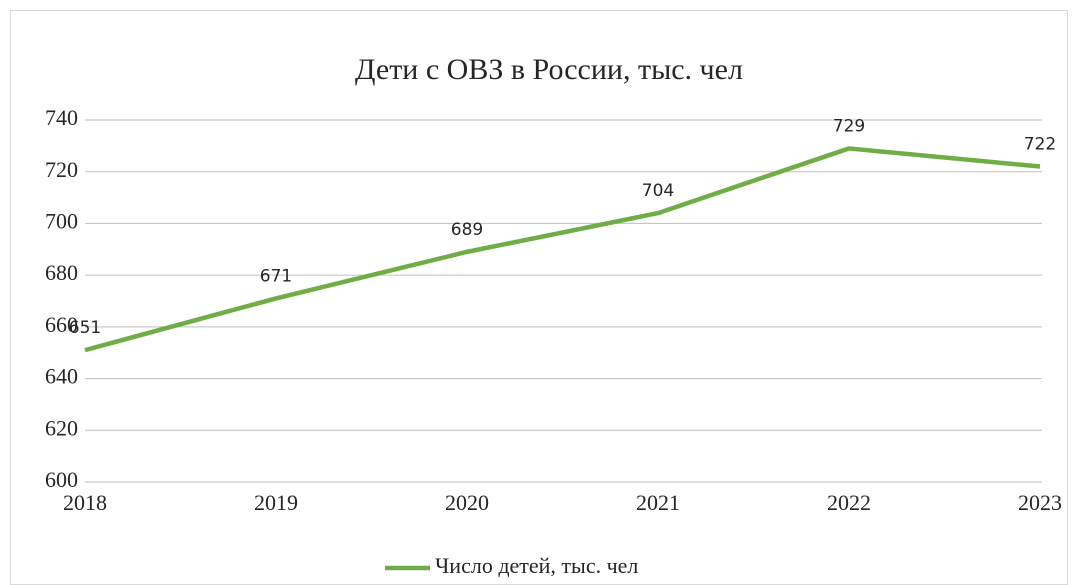 The height and width of the screenshot is (585, 1078). I want to click on data-label: 722, so click(1040, 145).